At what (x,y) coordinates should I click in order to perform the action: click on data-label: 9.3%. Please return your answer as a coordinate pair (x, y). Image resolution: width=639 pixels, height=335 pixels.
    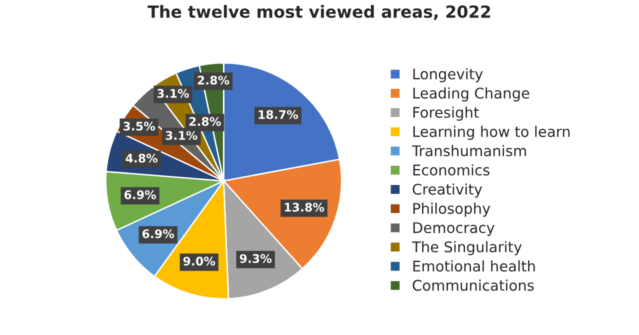
    Looking at the image, I should click on (256, 258).